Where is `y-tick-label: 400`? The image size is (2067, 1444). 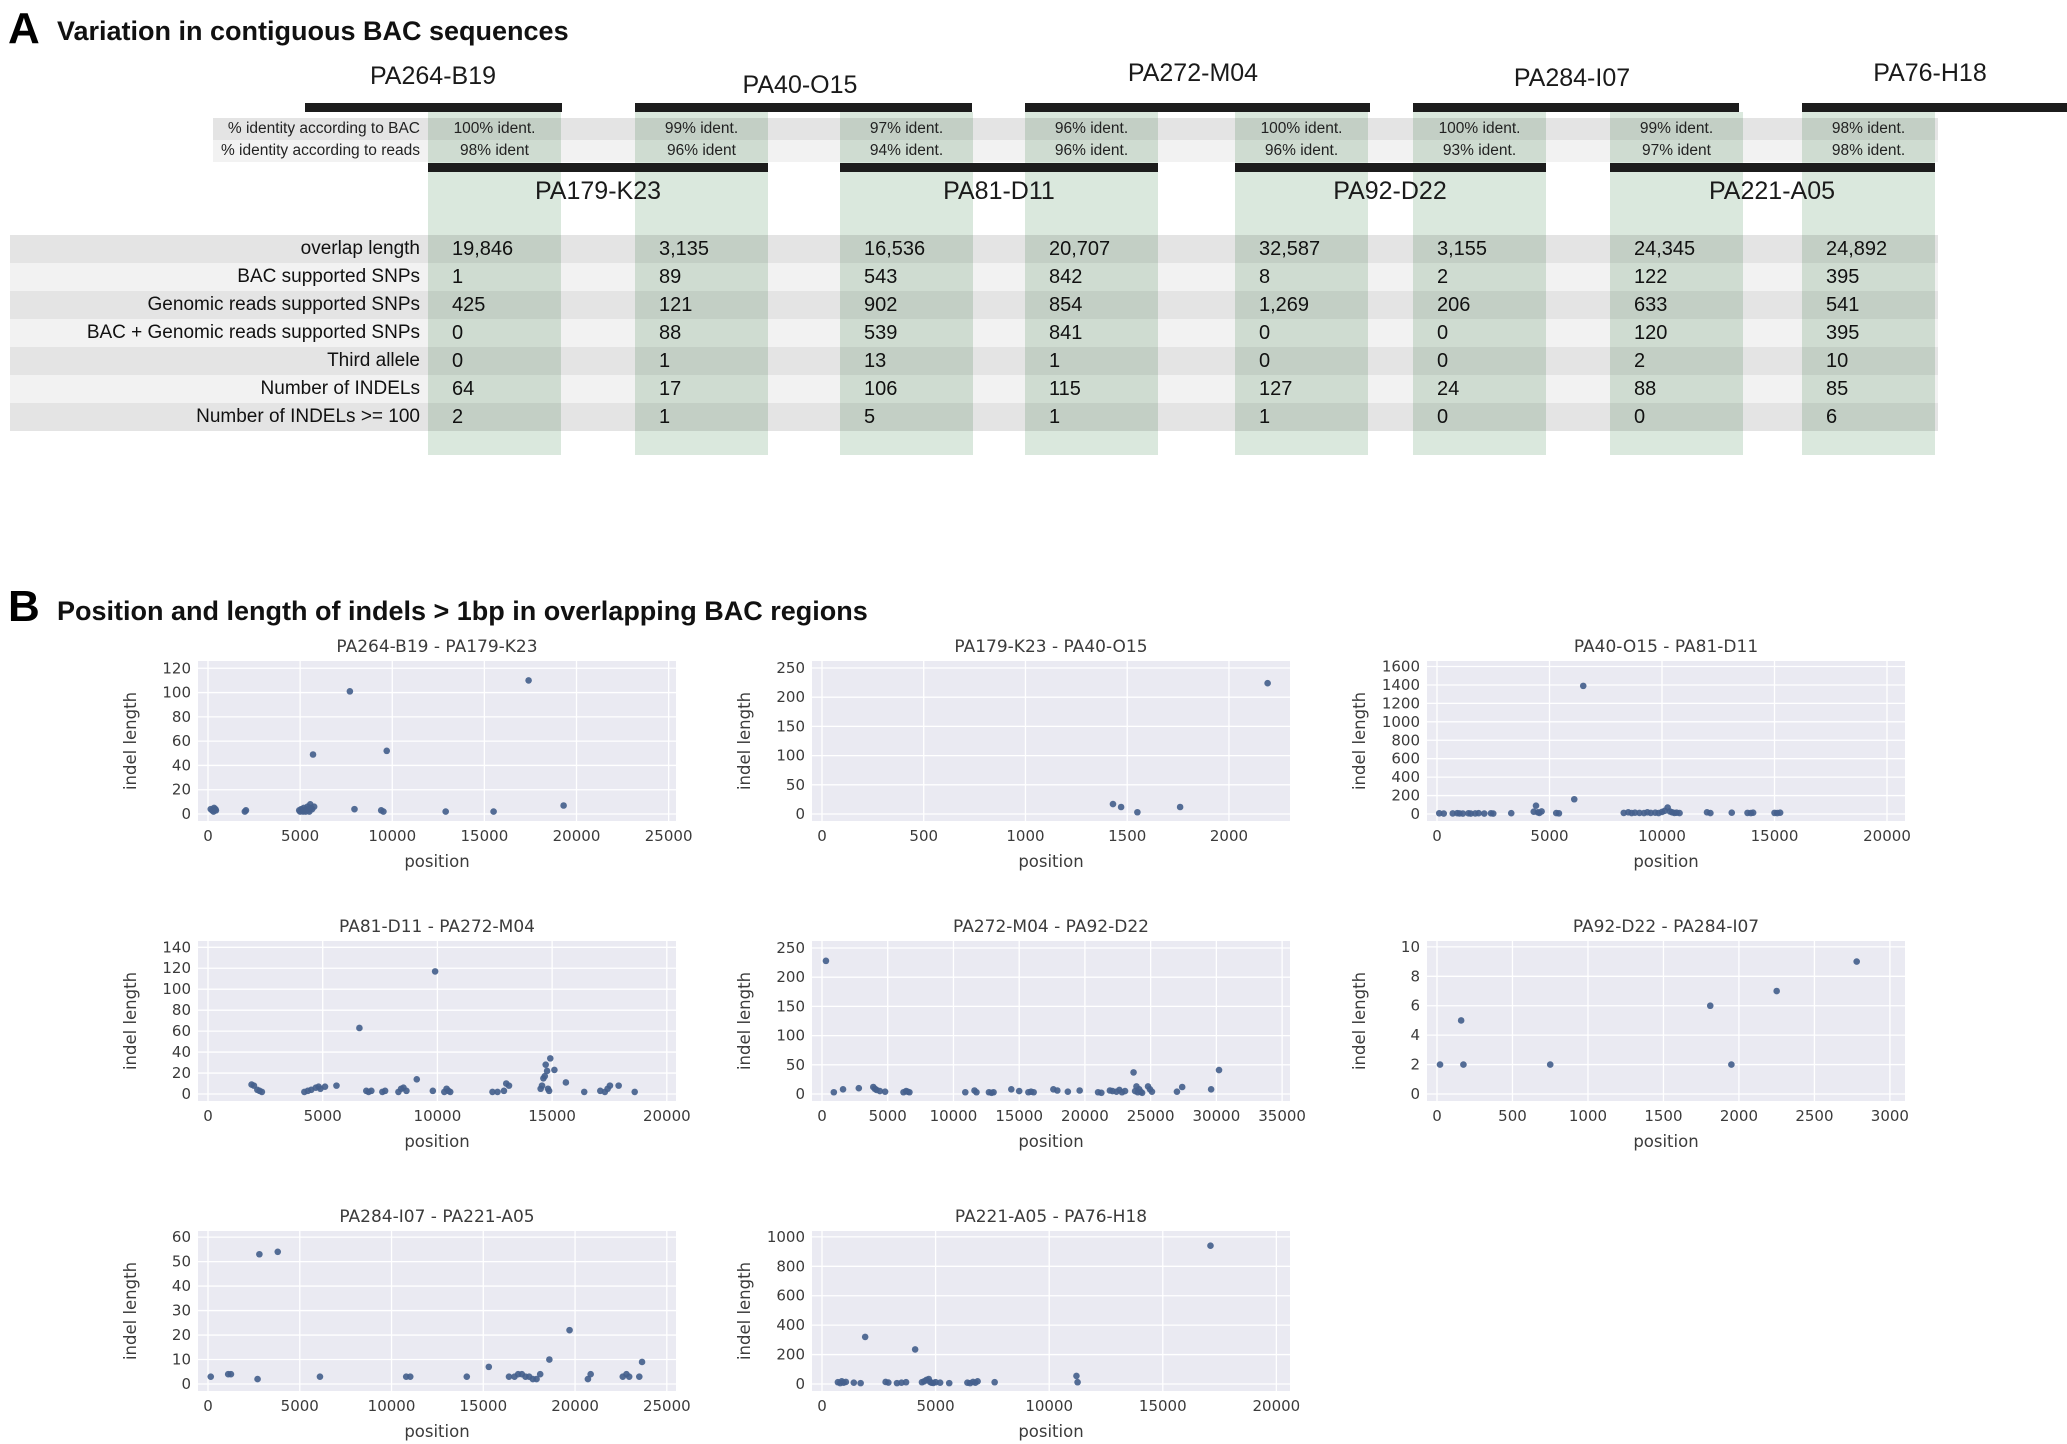
y-tick-label: 400 is located at coordinates (790, 1325).